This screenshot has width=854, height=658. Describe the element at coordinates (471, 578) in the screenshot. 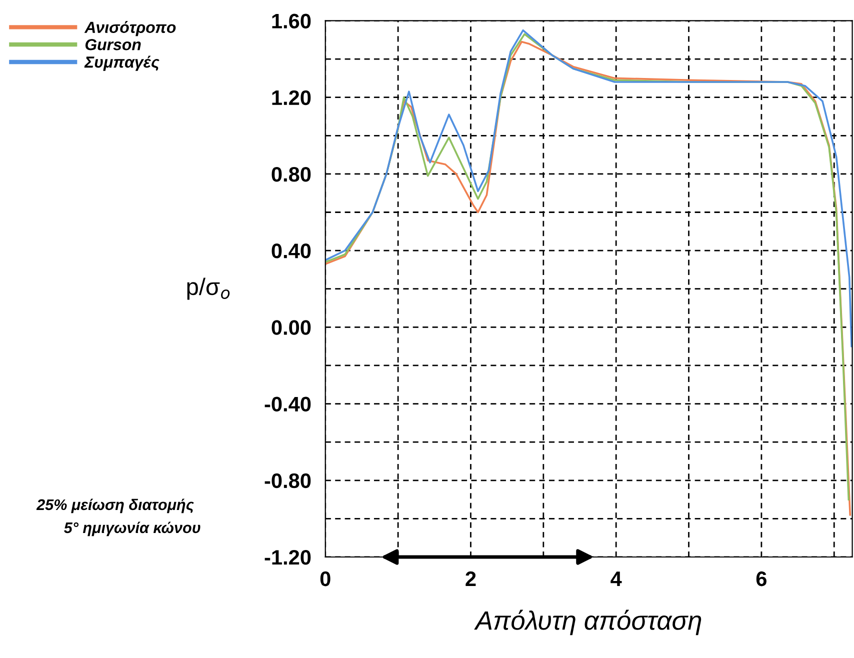

I see `x-tick-label: 2` at that location.